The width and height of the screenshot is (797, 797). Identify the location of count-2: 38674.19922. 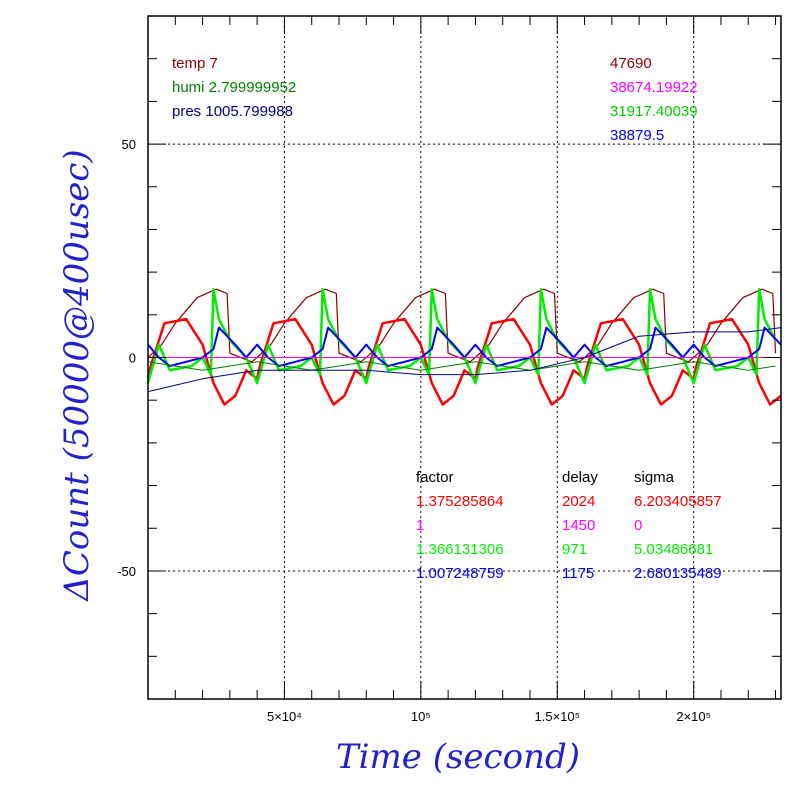
(654, 87).